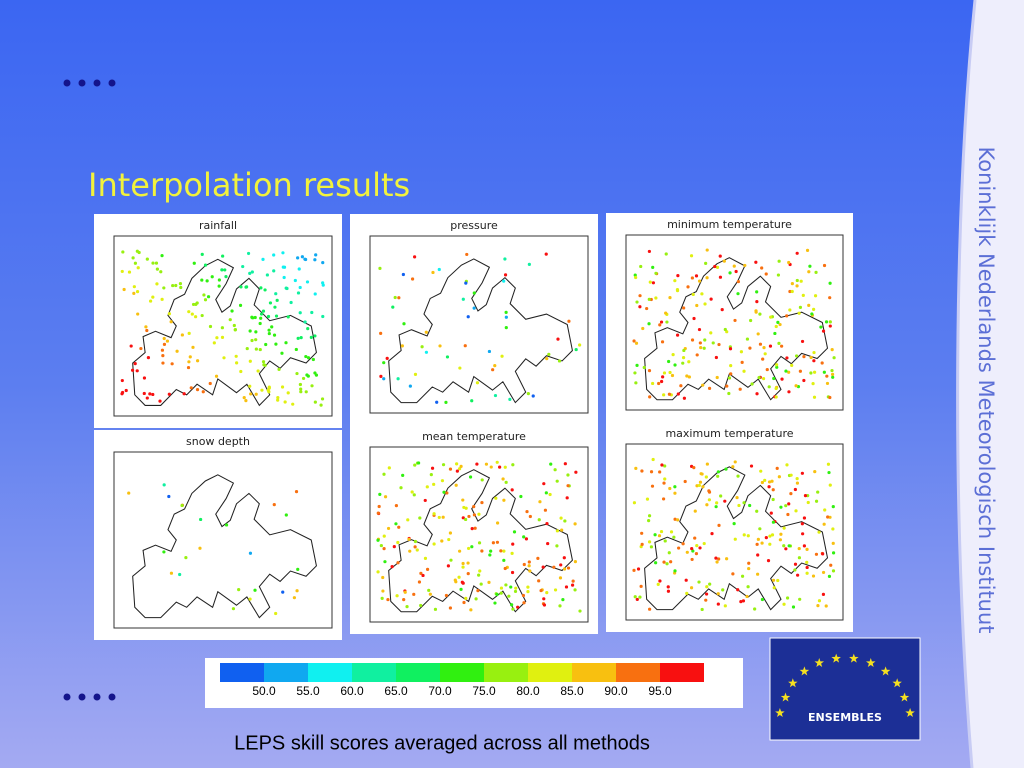 The height and width of the screenshot is (772, 1024). What do you see at coordinates (729, 317) in the screenshot?
I see `map-panel: minimum temperature` at bounding box center [729, 317].